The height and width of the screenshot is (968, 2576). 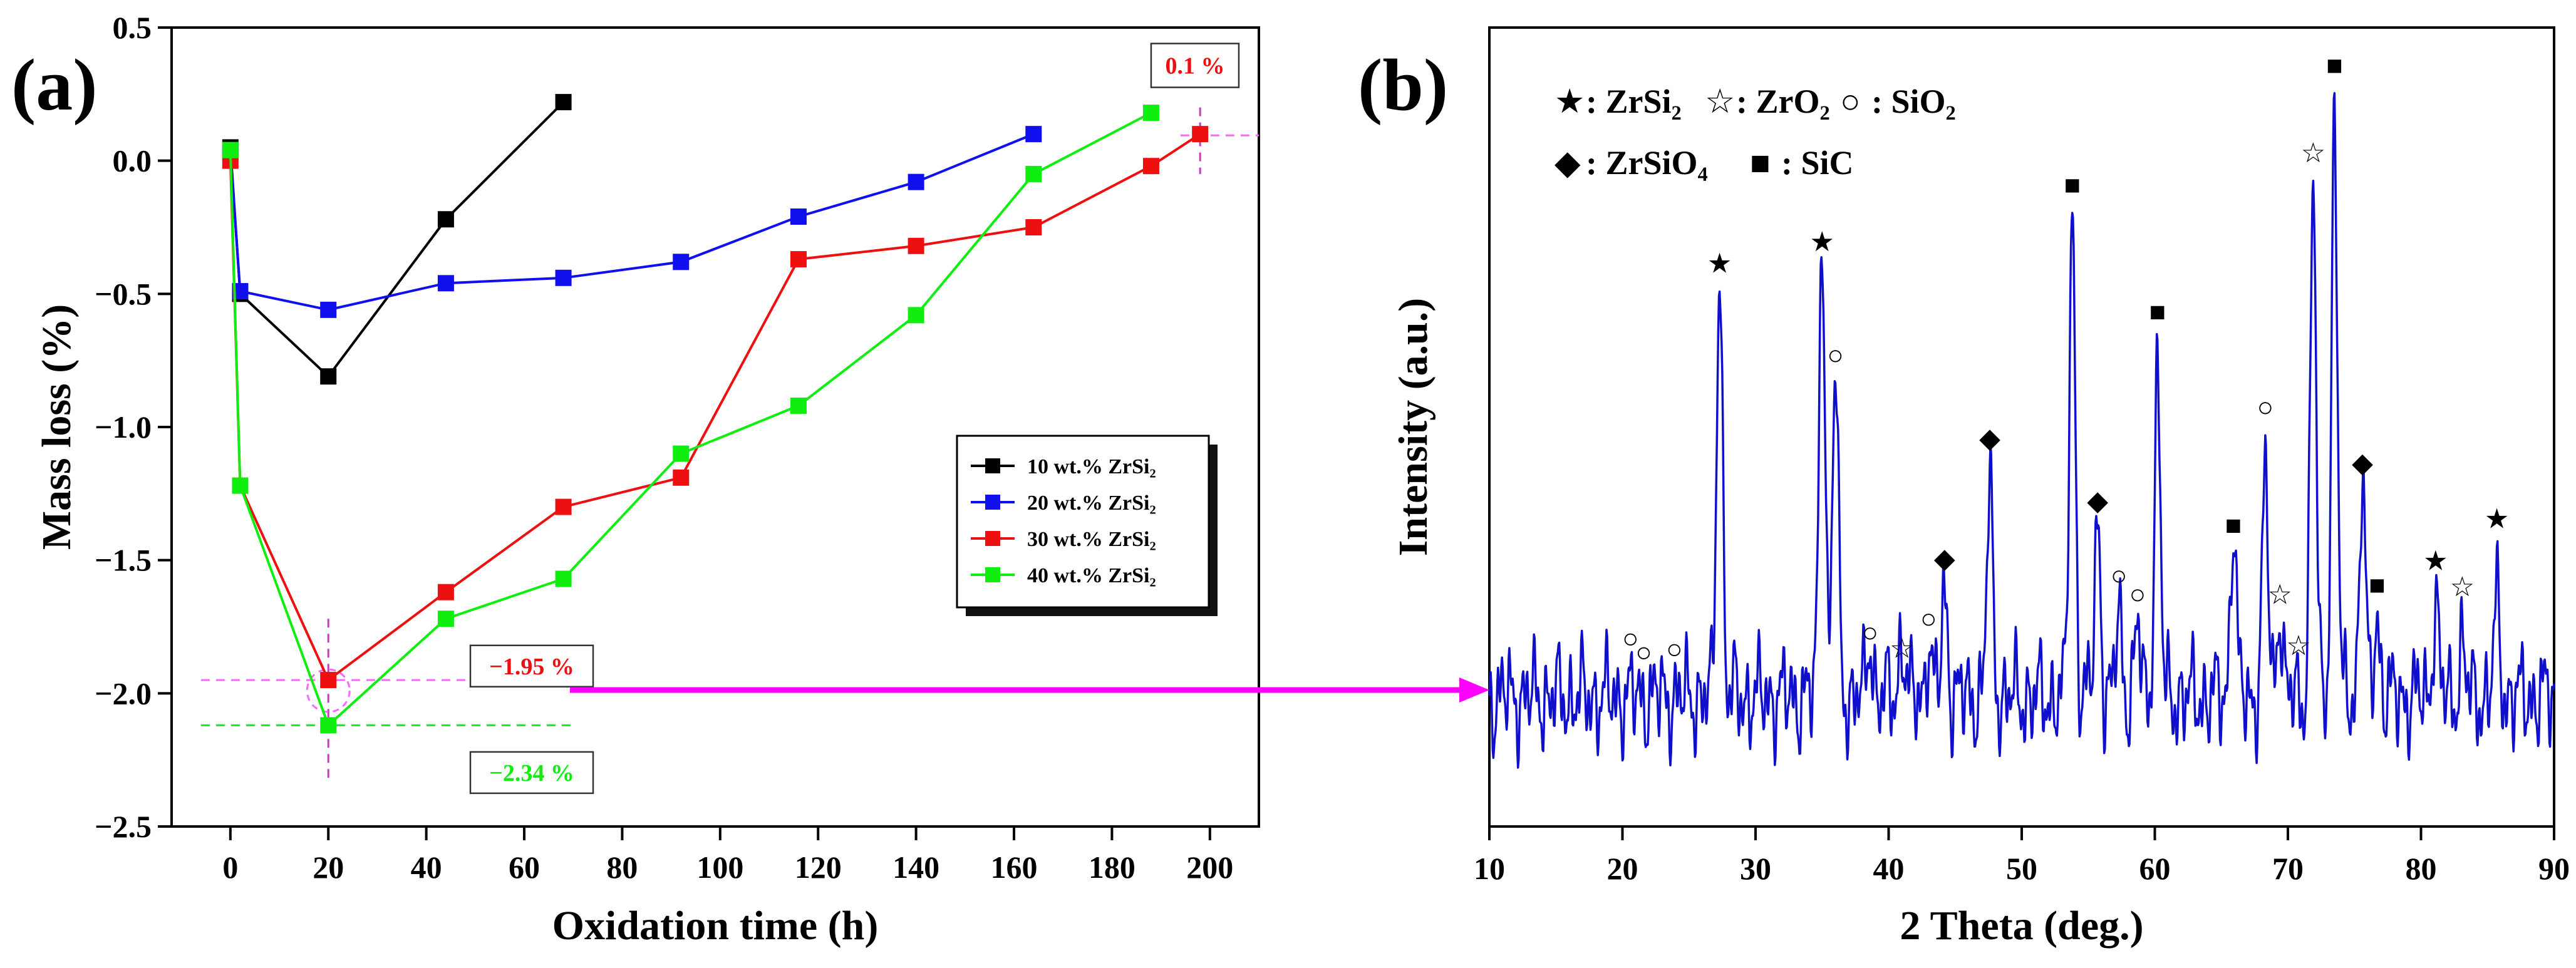 What do you see at coordinates (2554, 868) in the screenshot?
I see `panel-b-x-tick-label: 90` at bounding box center [2554, 868].